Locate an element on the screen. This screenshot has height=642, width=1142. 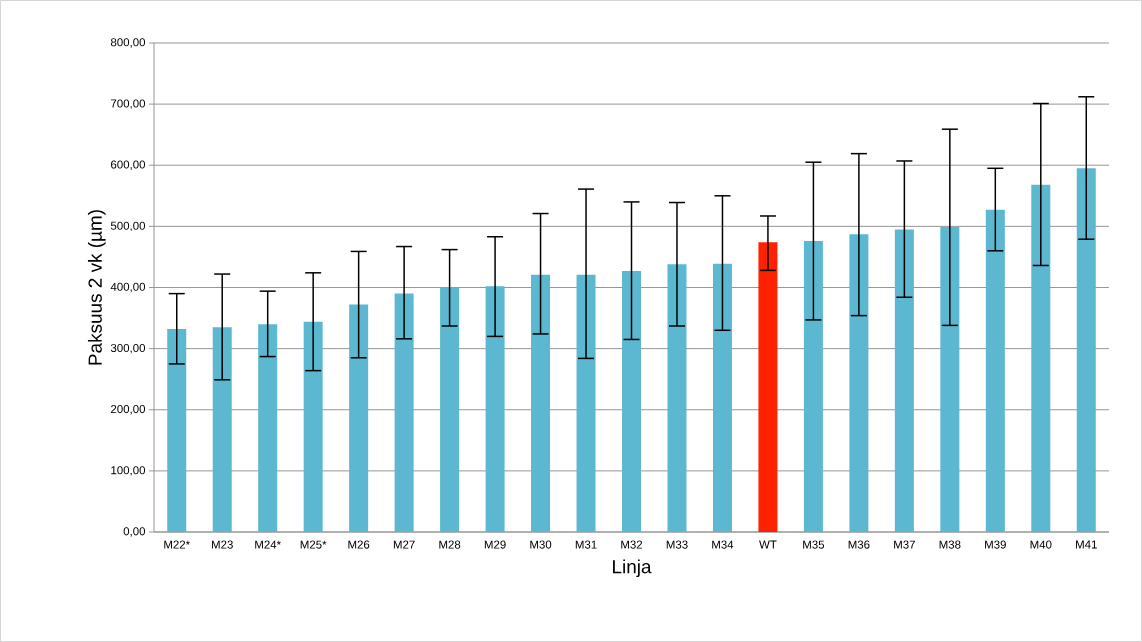
x-tick-label: M36 is located at coordinates (859, 544).